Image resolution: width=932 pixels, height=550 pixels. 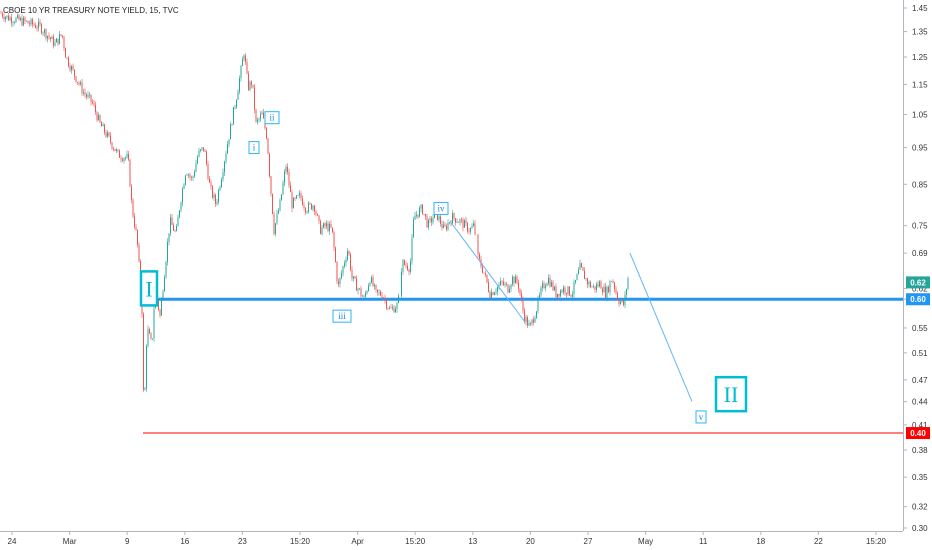 I want to click on x-tick-label: 24, so click(x=12, y=541).